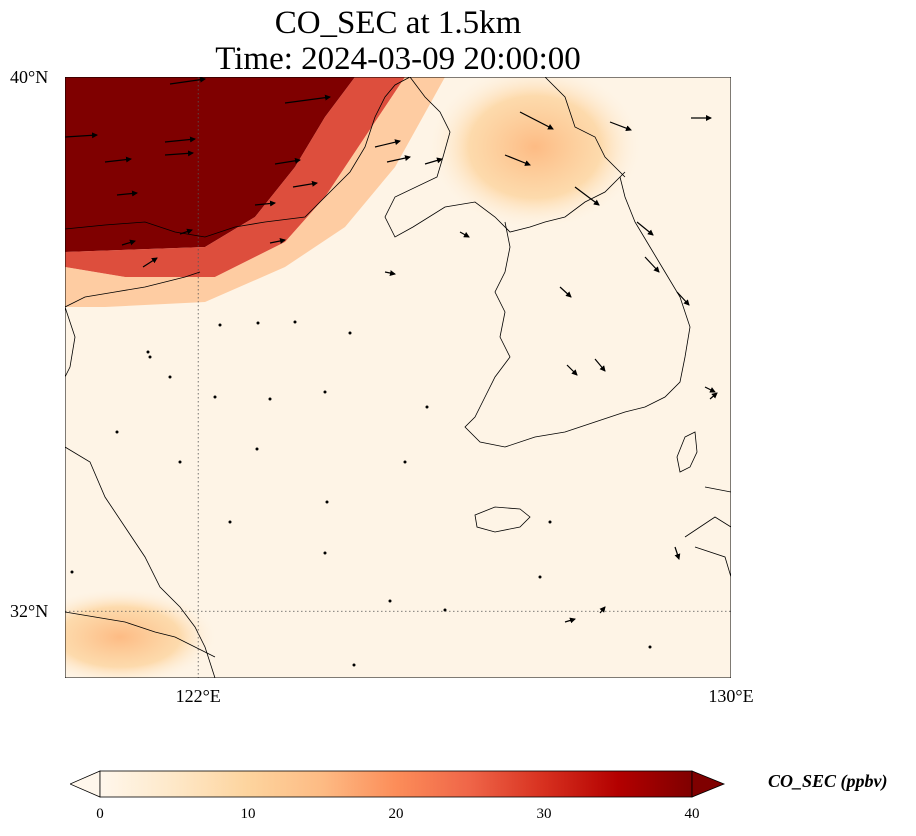  I want to click on colorbar-body, so click(396, 784).